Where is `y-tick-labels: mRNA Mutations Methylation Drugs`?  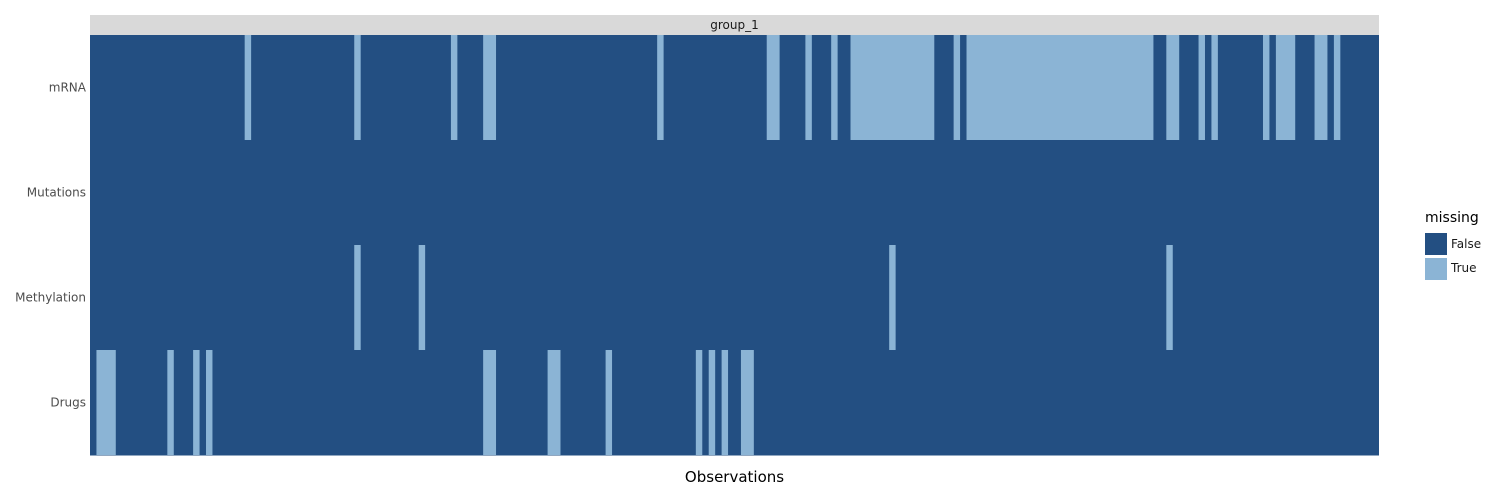
y-tick-labels: mRNA Mutations Methylation Drugs is located at coordinates (51, 245).